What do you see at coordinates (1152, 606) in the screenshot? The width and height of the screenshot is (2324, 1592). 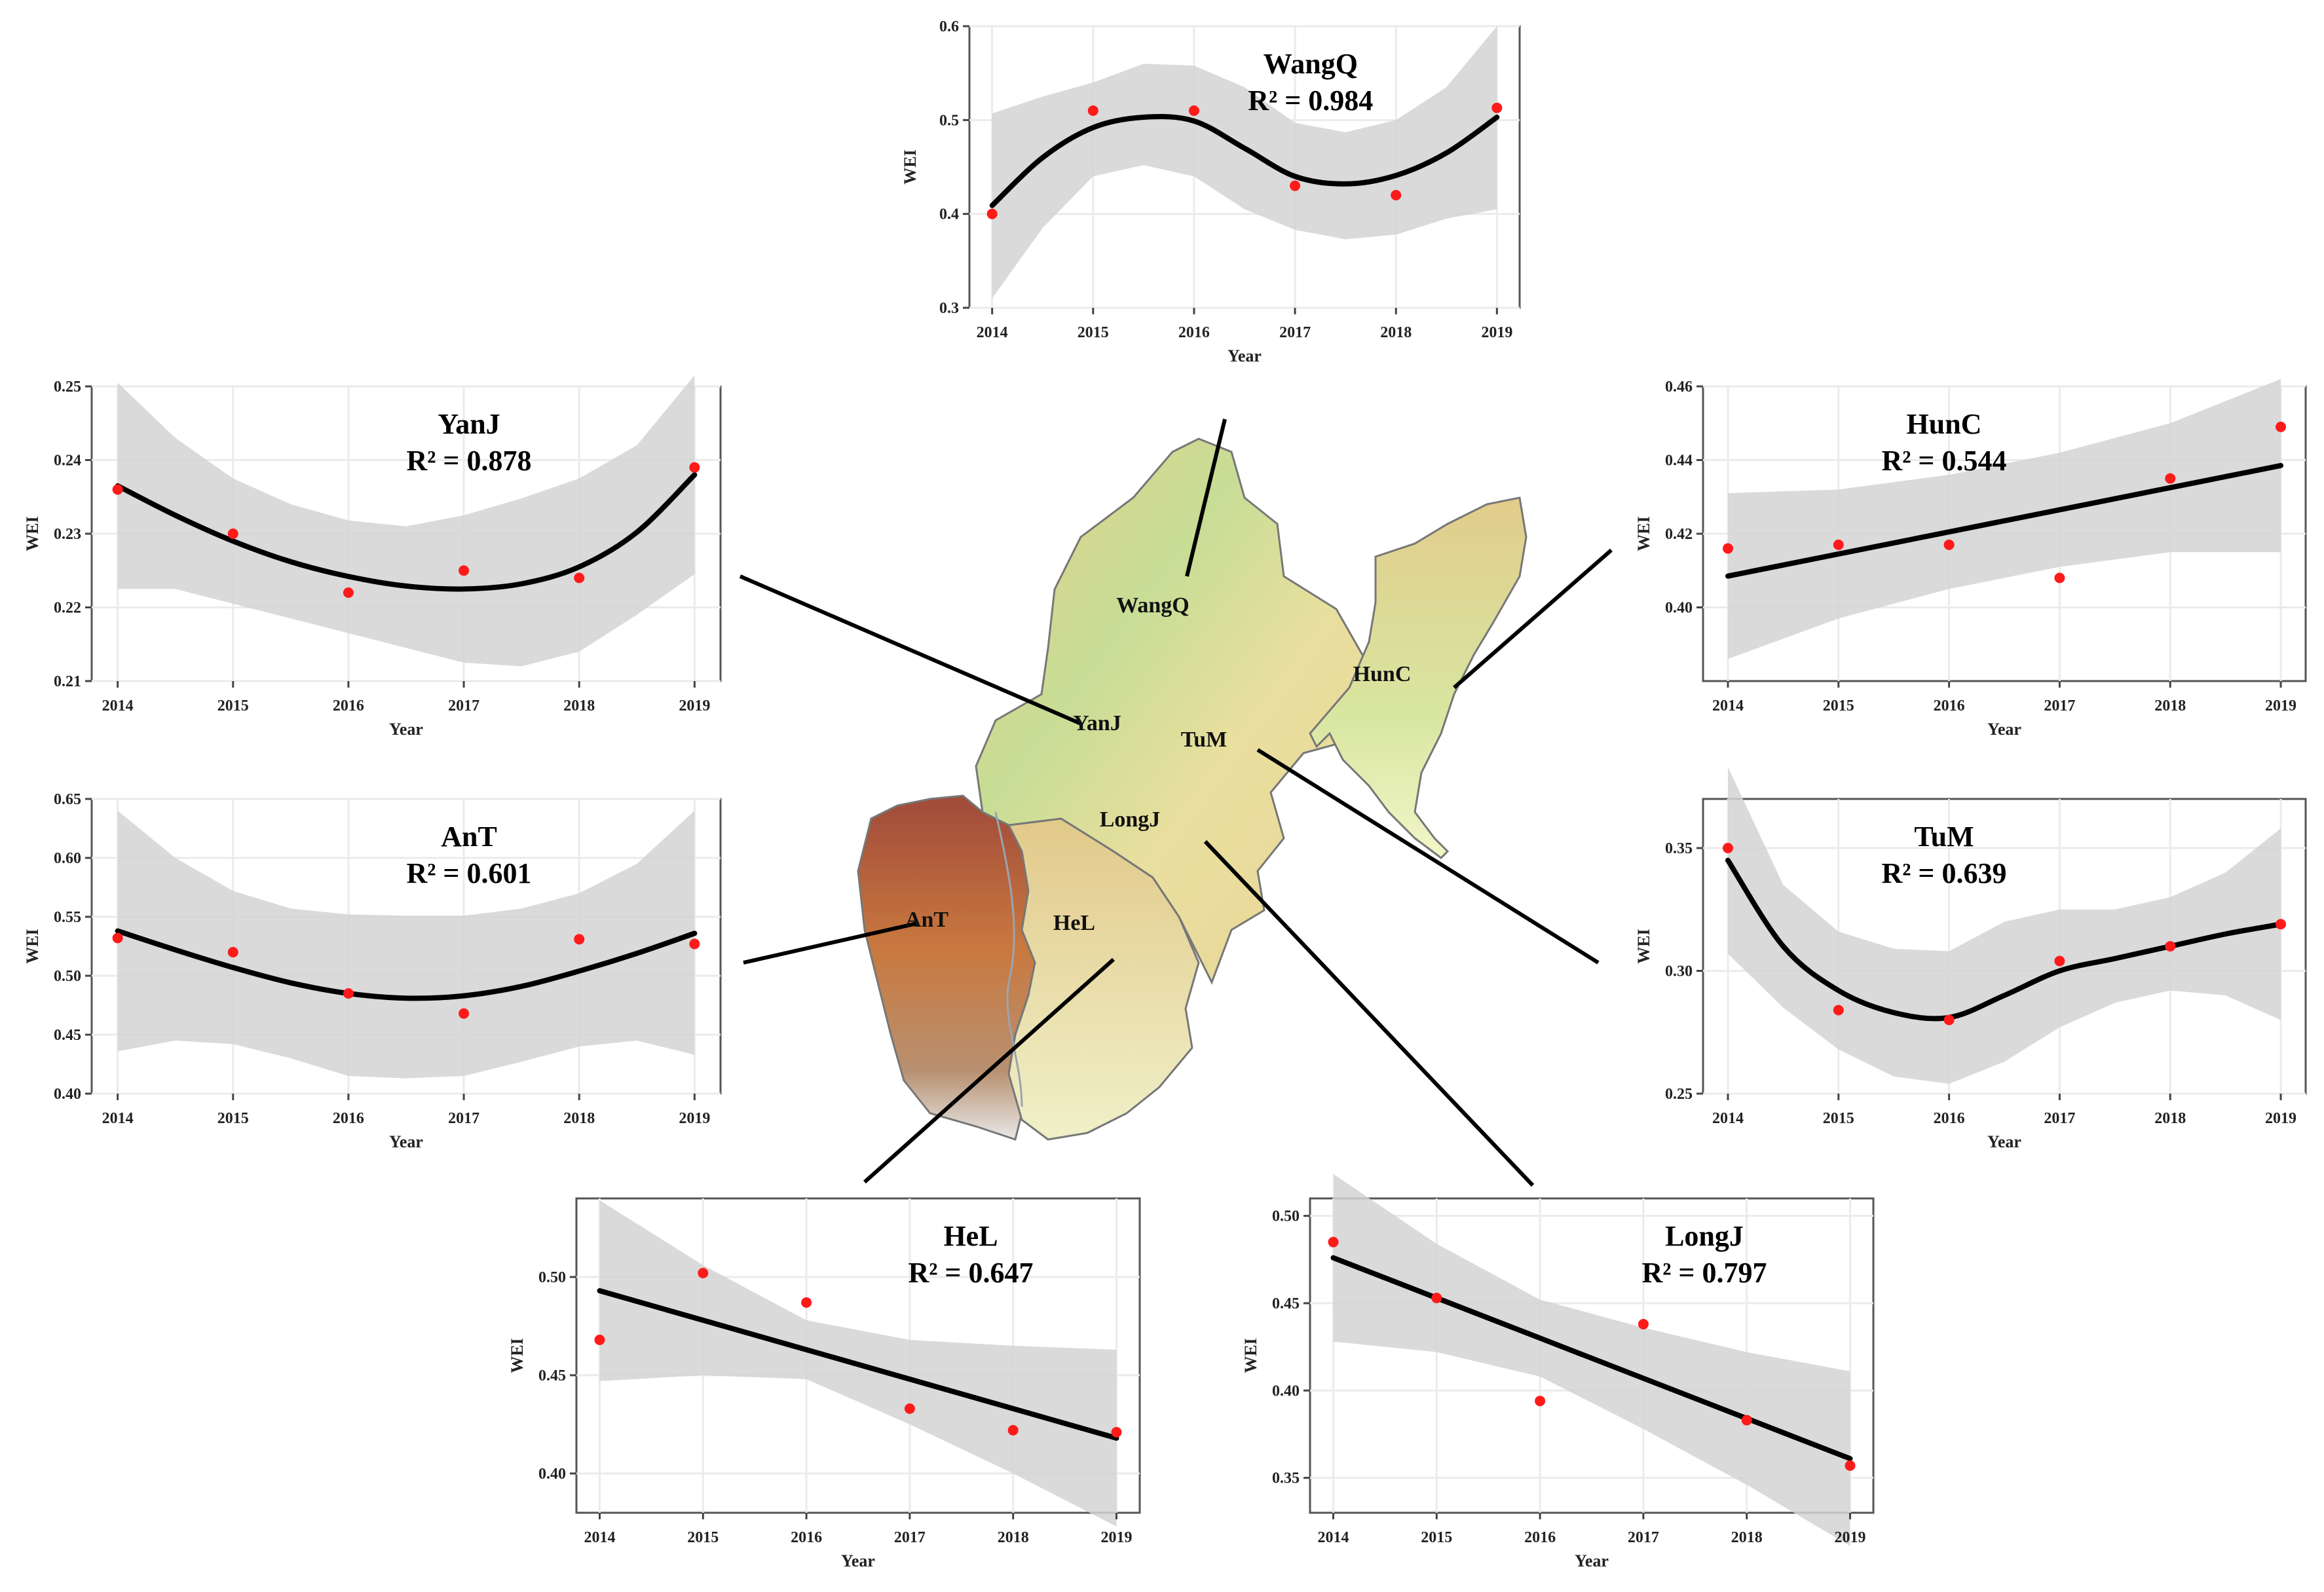 I see `map-label-wangq: WangQ` at bounding box center [1152, 606].